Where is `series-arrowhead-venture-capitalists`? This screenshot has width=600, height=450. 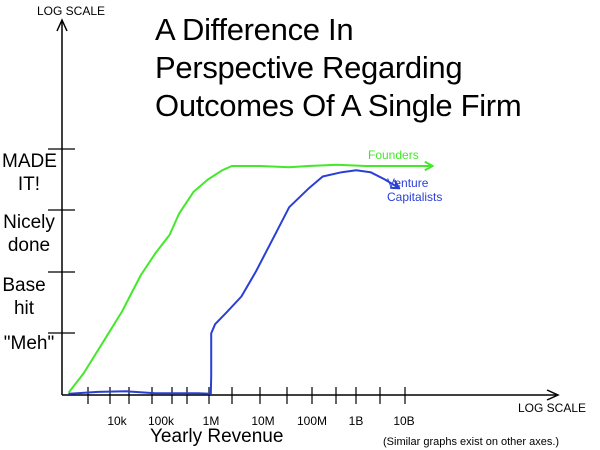 series-arrowhead-venture-capitalists is located at coordinates (395, 184).